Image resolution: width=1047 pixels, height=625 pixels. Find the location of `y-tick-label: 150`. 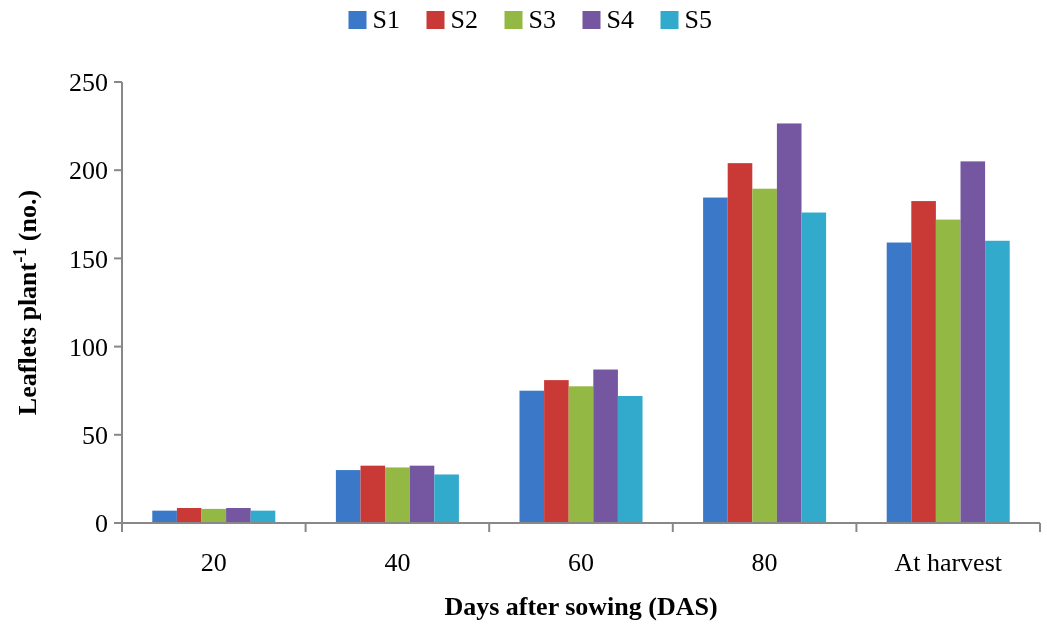

y-tick-label: 150 is located at coordinates (88, 259).